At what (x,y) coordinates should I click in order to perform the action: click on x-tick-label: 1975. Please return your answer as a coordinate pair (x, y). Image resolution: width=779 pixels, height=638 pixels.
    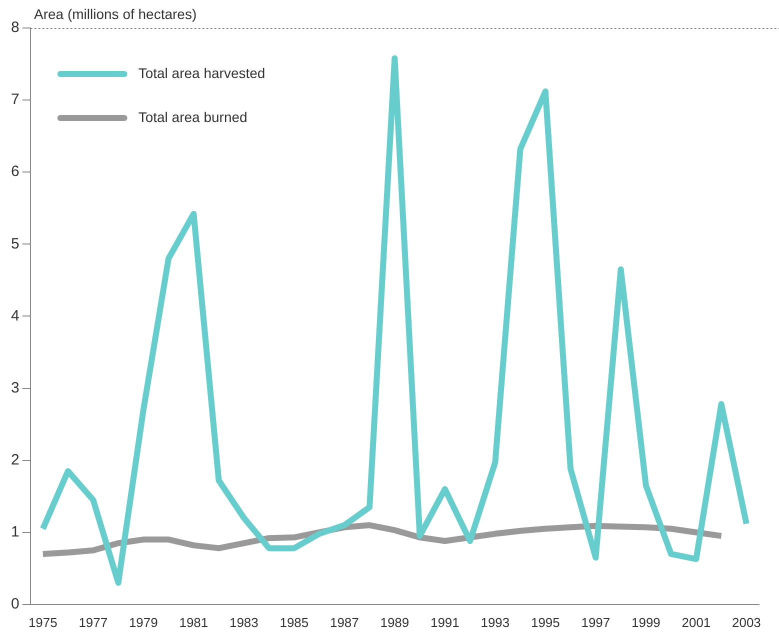
    Looking at the image, I should click on (43, 622).